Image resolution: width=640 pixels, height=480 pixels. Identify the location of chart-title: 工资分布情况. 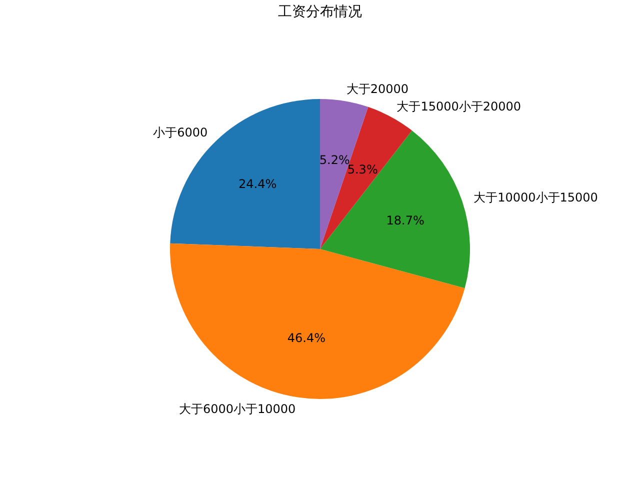
(320, 12).